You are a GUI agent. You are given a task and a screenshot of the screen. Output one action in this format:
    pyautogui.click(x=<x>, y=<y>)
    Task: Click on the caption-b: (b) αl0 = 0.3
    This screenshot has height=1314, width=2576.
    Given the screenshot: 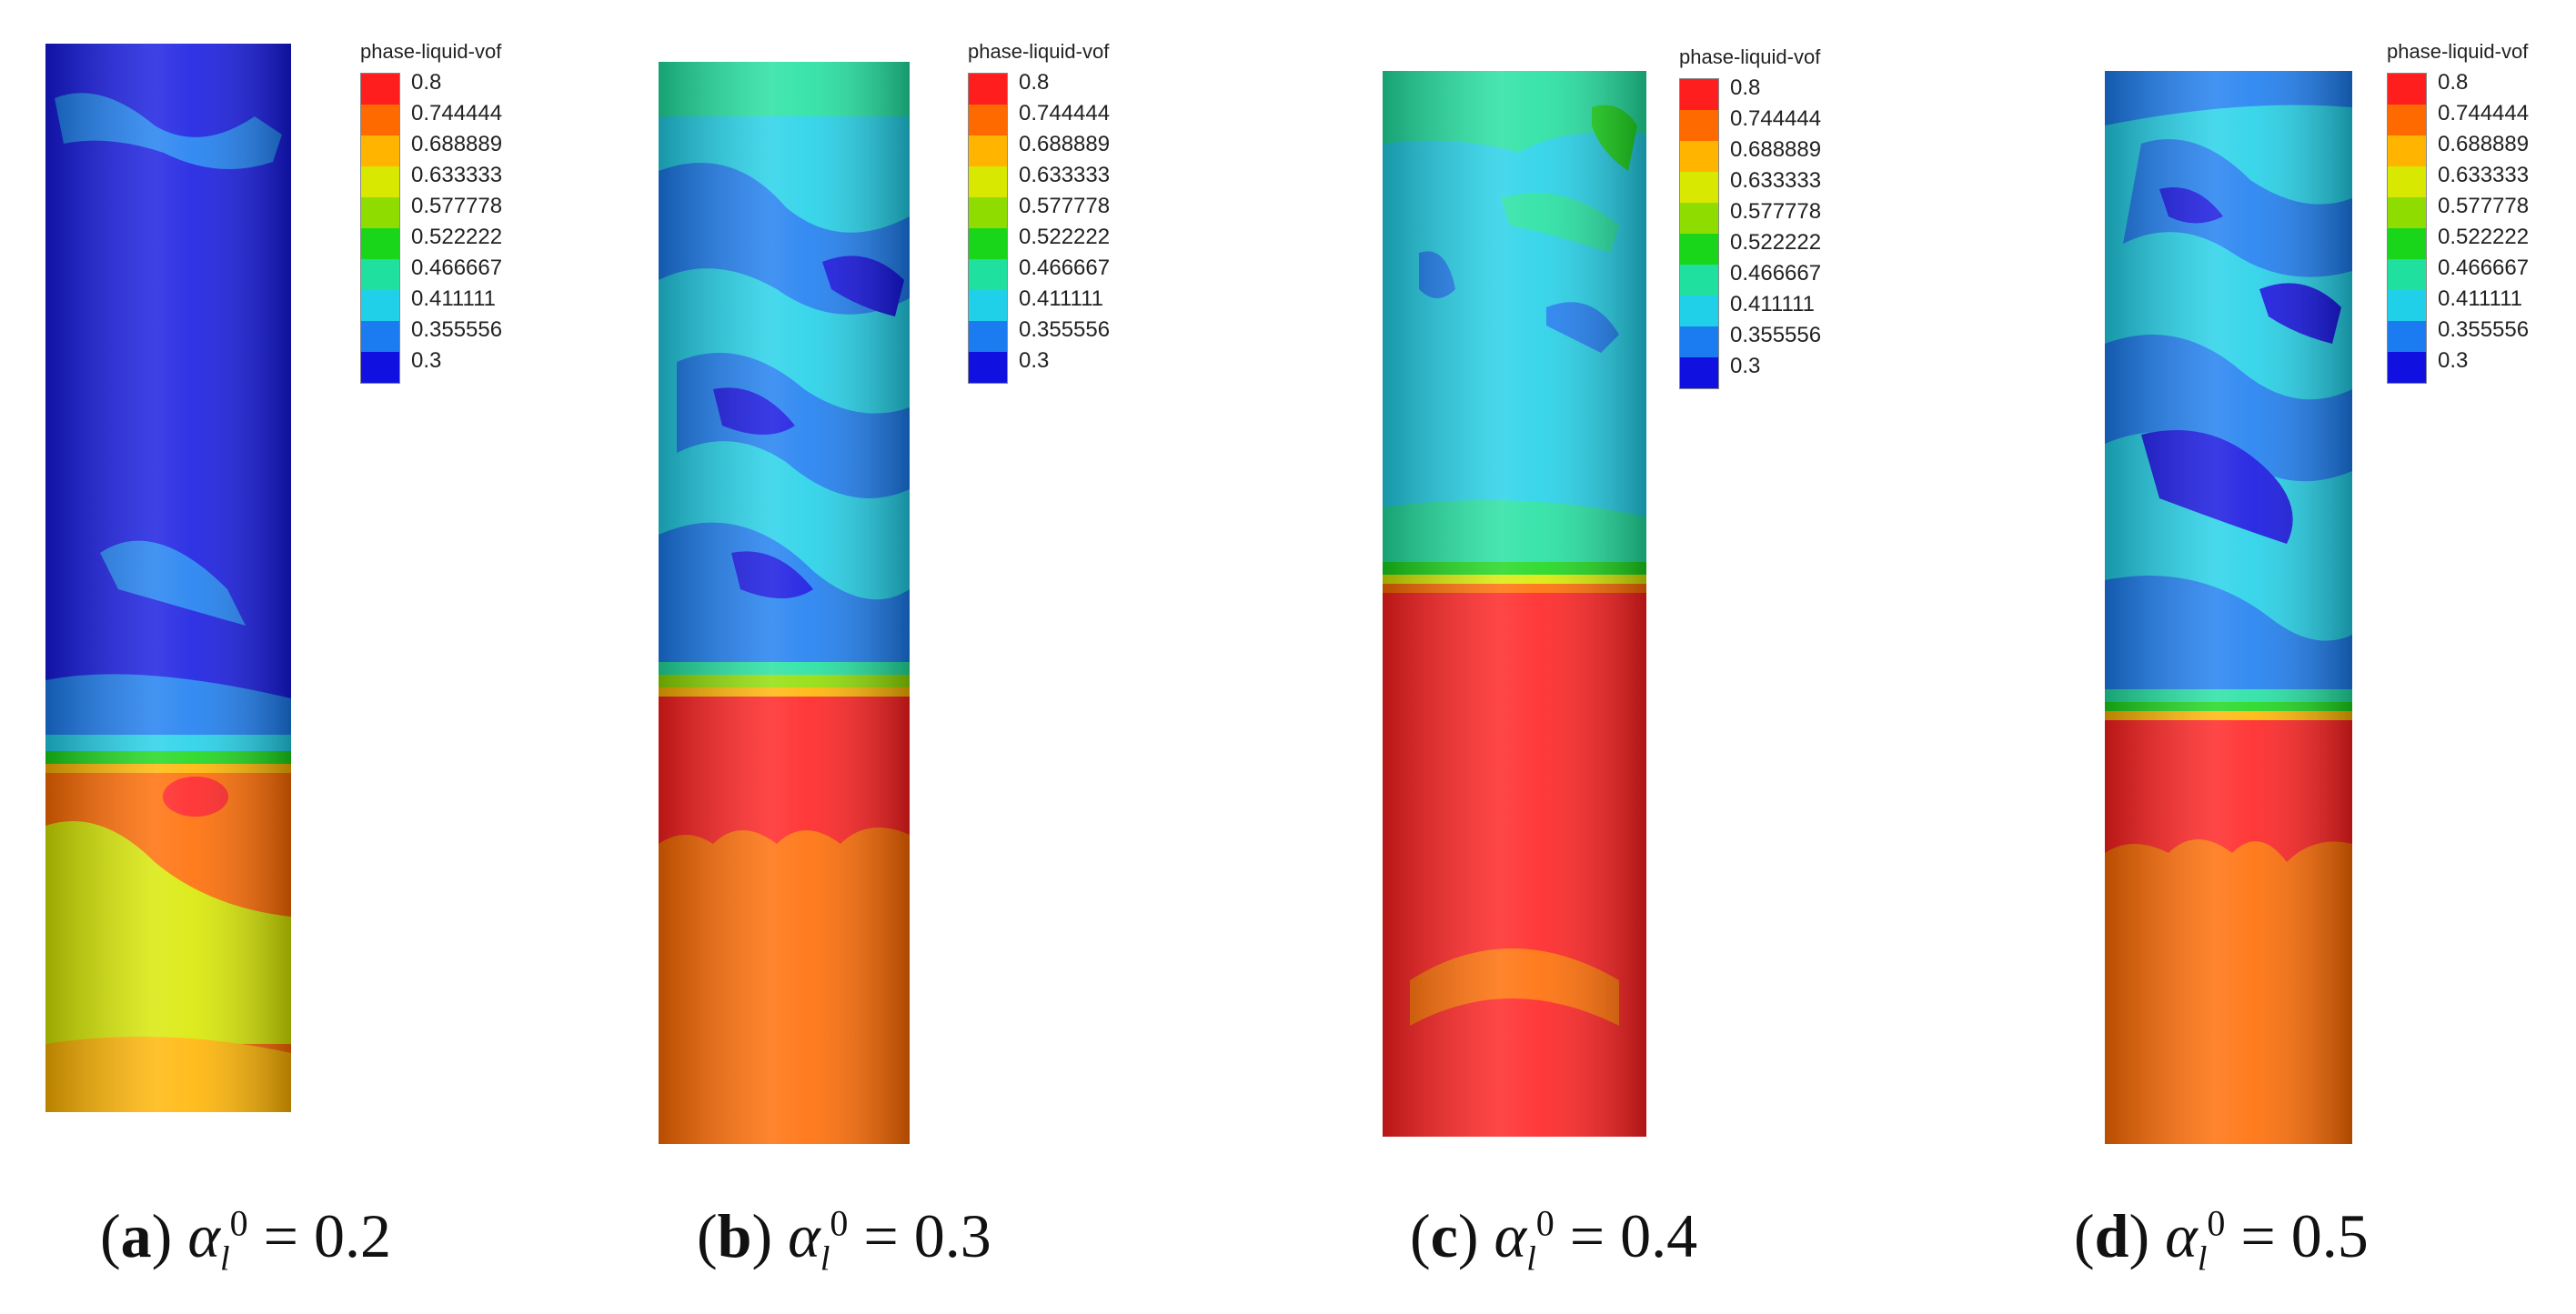 What is the action you would take?
    pyautogui.click(x=844, y=1240)
    